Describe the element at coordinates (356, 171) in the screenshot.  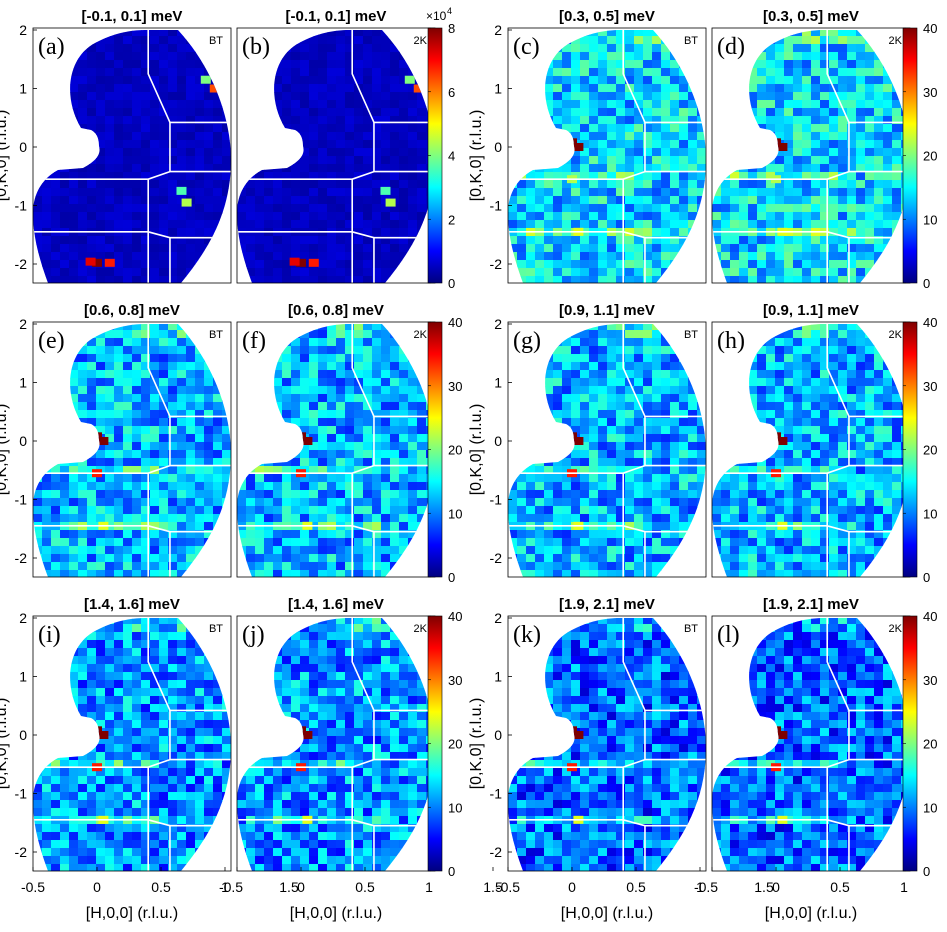
I see `hotspots` at that location.